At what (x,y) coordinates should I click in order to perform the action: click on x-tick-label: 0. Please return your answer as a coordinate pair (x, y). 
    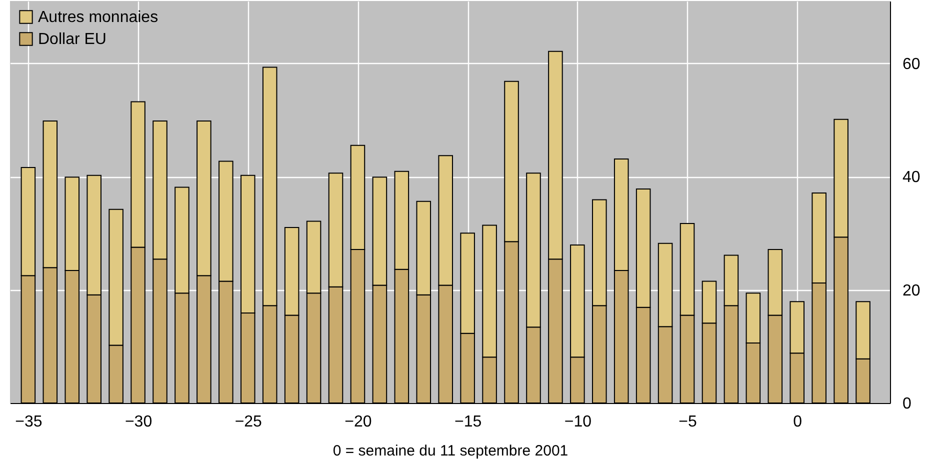
    Looking at the image, I should click on (797, 422).